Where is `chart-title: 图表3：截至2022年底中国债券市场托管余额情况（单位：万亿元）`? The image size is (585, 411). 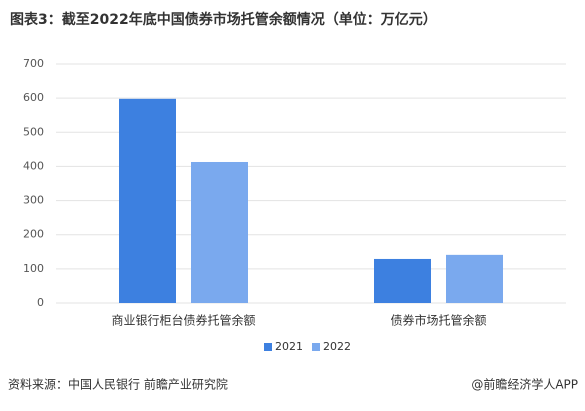
chart-title: 图表3：截至2022年底中国债券市场托管余额情况（单位：万亿元） is located at coordinates (223, 19).